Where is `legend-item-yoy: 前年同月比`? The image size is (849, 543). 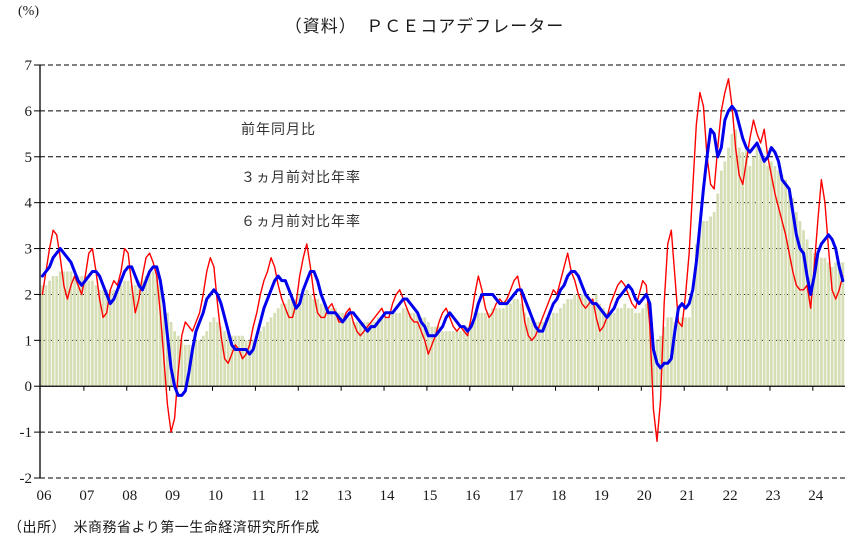
legend-item-yoy: 前年同月比 is located at coordinates (246, 129).